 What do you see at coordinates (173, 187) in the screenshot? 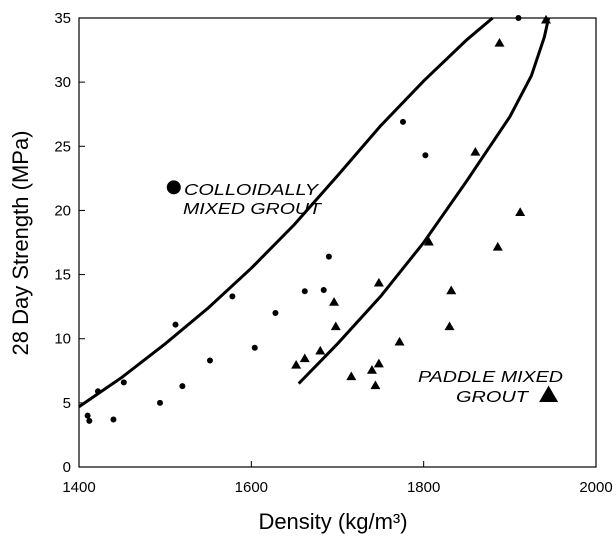
I see `legend-marker-circle` at bounding box center [173, 187].